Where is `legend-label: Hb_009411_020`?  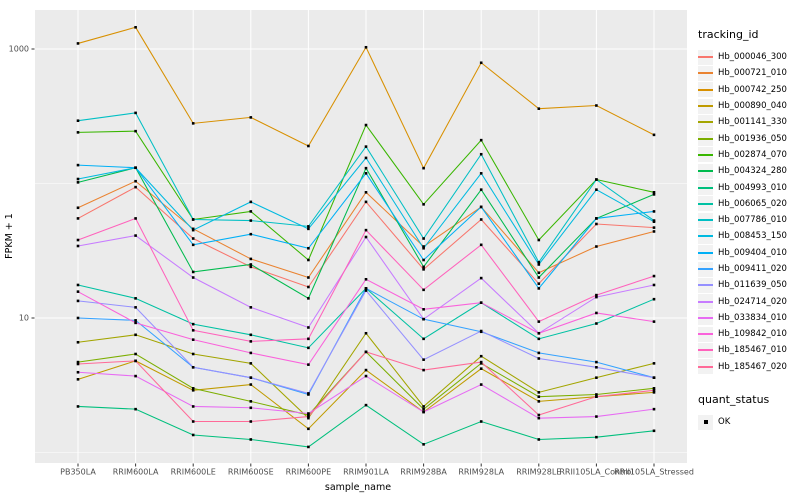
legend-label: Hb_009411_020 is located at coordinates (752, 269).